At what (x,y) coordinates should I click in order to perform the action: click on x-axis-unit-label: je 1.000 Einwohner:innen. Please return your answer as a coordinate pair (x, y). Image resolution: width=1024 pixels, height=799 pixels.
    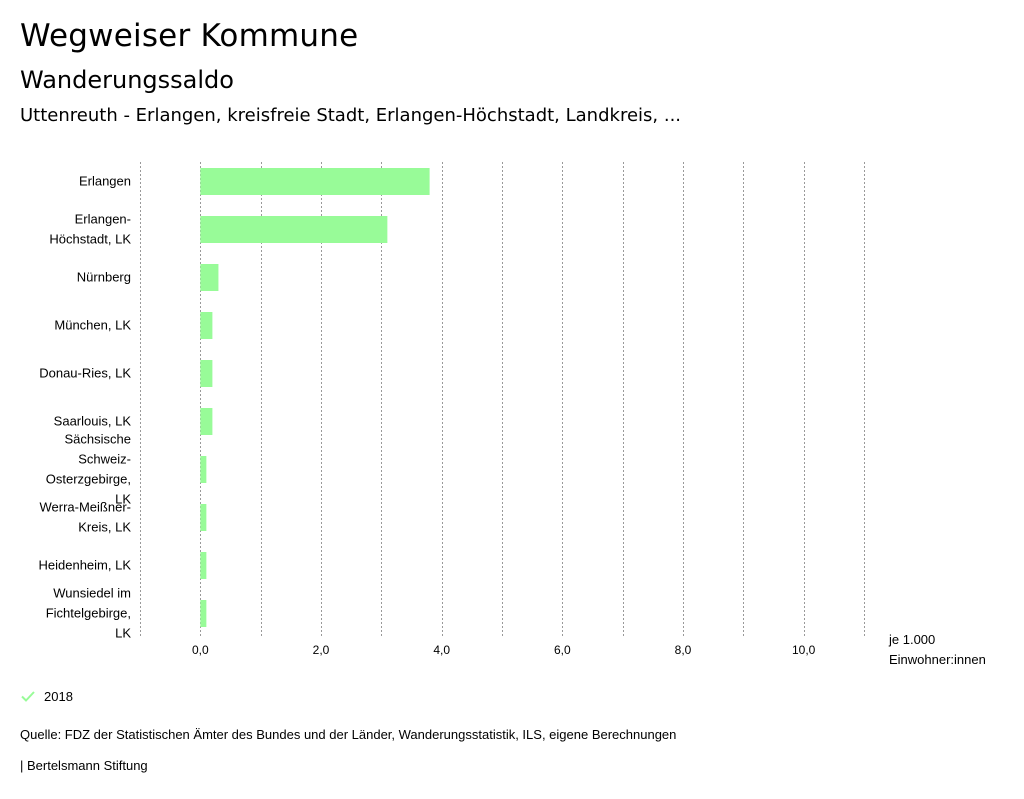
    Looking at the image, I should click on (949, 650).